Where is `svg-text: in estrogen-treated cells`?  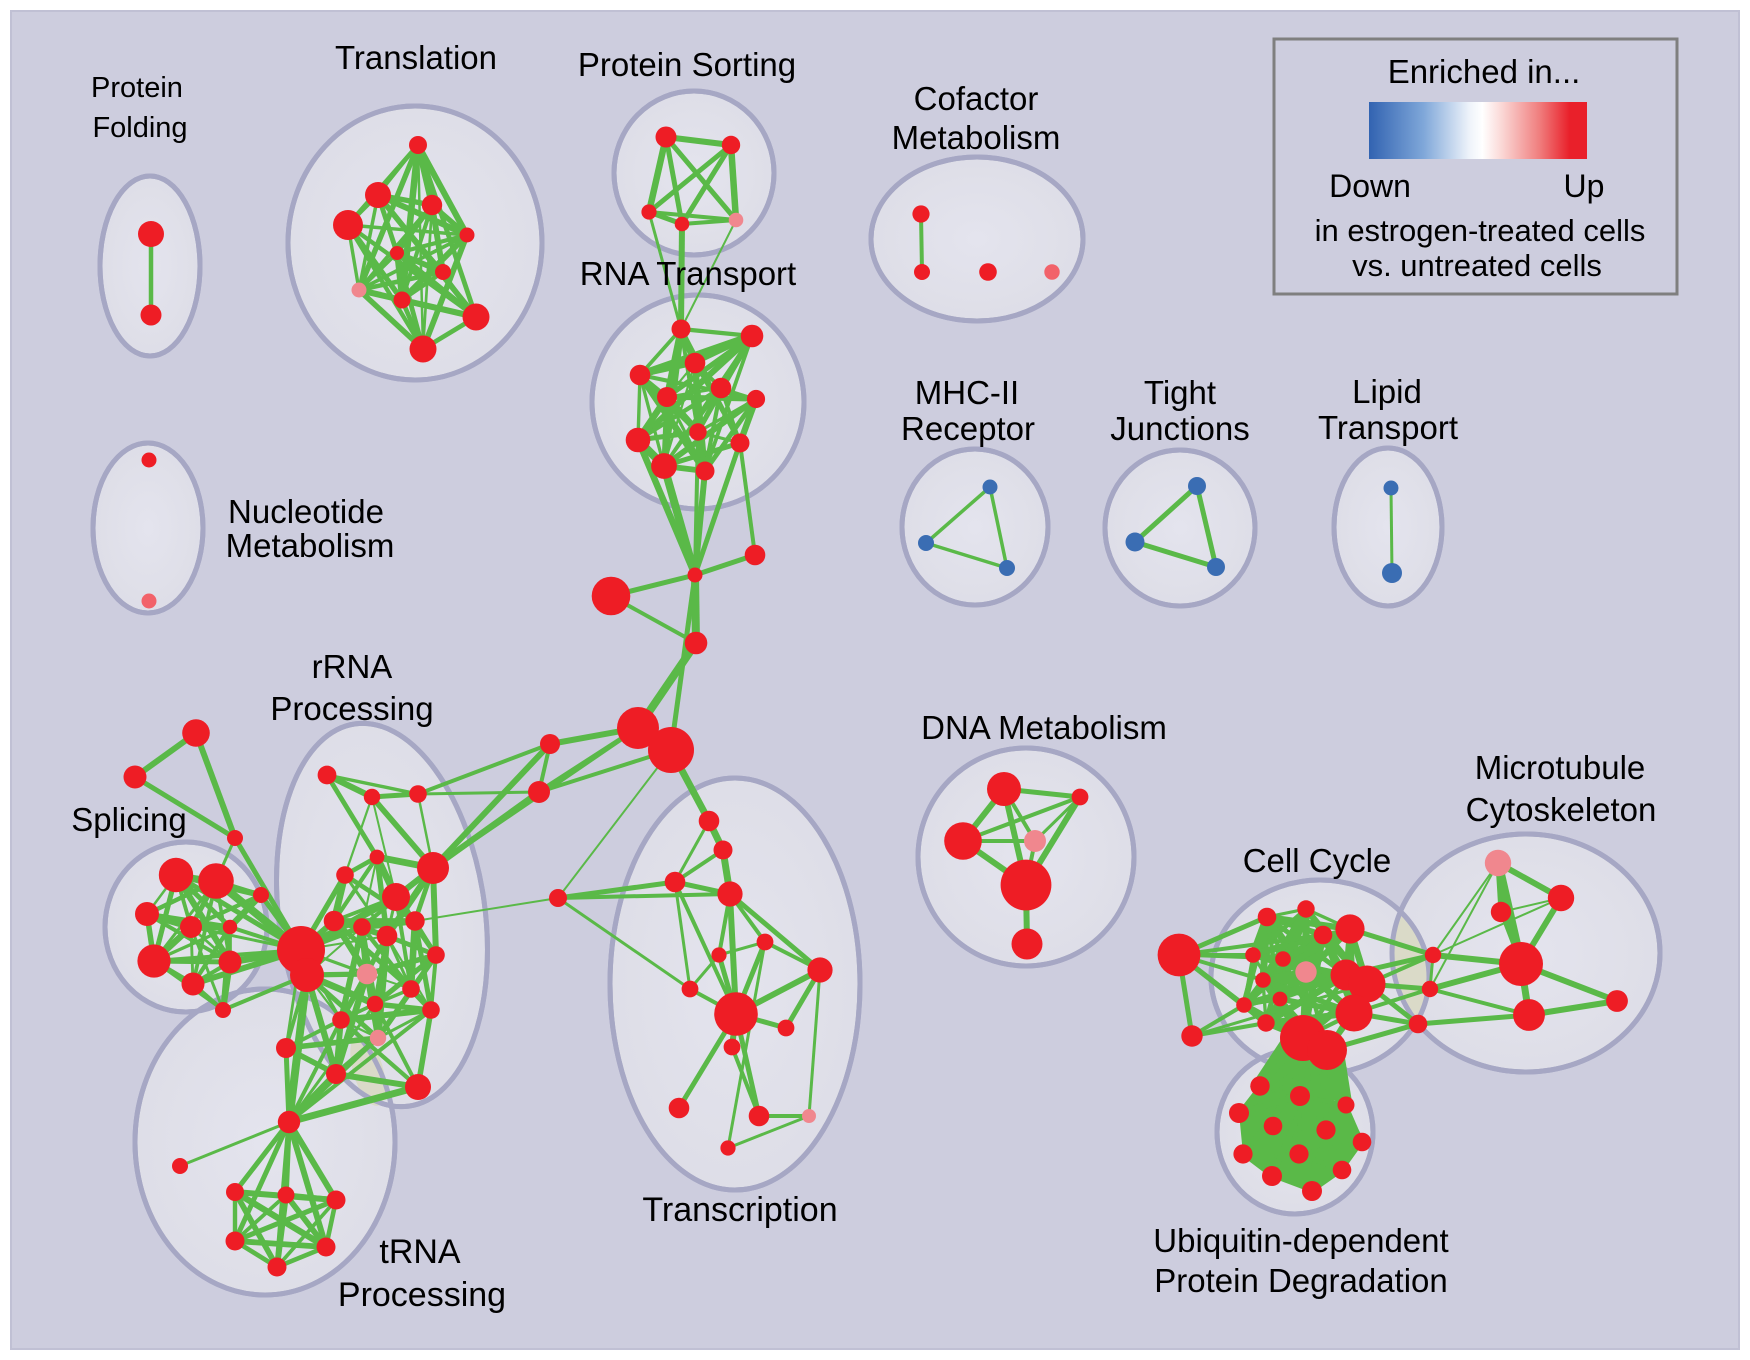 svg-text: in estrogen-treated cells is located at coordinates (1480, 230).